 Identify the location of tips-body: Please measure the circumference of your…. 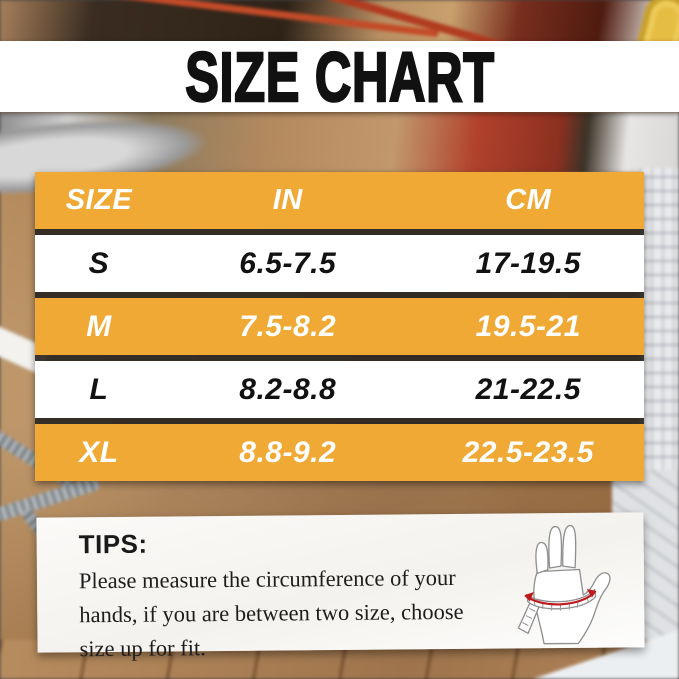
(271, 612).